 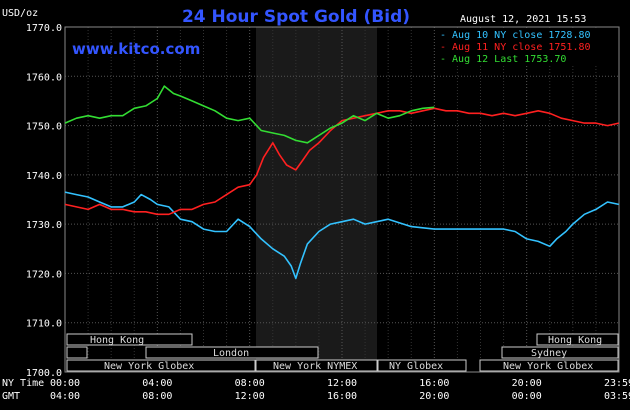 What do you see at coordinates (157, 383) in the screenshot?
I see `x-tick-ny: 04:00` at bounding box center [157, 383].